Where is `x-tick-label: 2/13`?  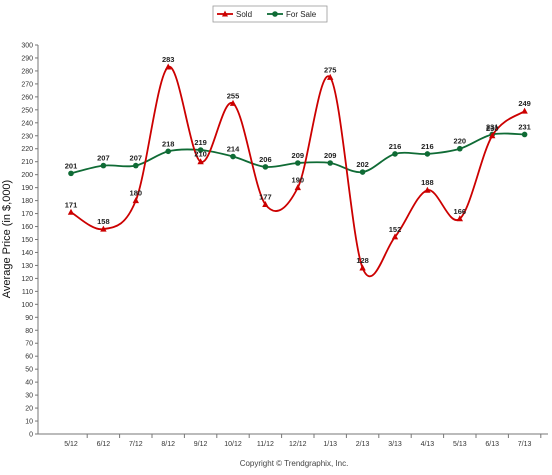 x-tick-label: 2/13 is located at coordinates (363, 444).